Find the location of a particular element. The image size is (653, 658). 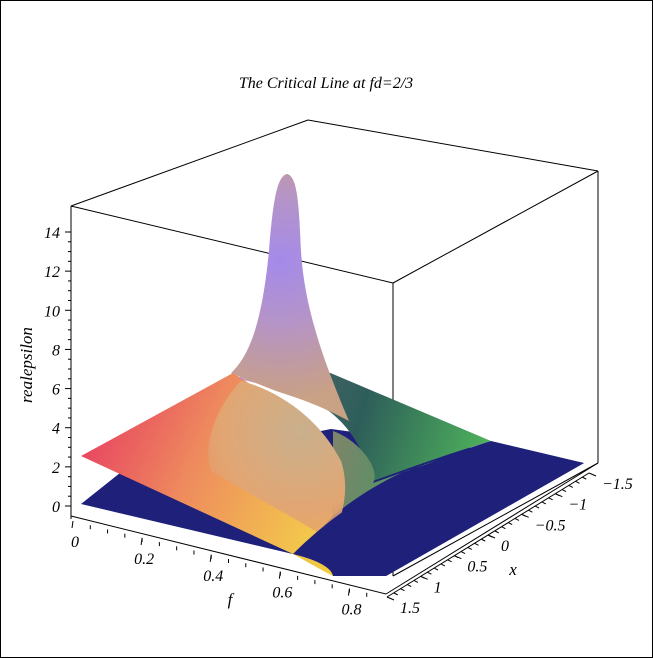

f-tick-label: 0.4 is located at coordinates (213, 576).